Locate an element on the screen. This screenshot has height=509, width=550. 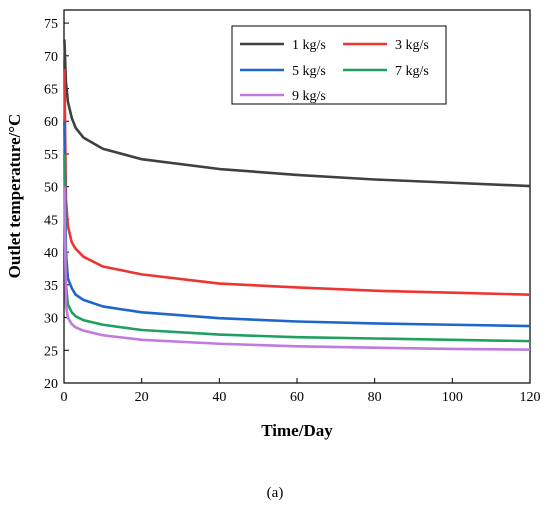
x-tick-label: 60 is located at coordinates (297, 397).